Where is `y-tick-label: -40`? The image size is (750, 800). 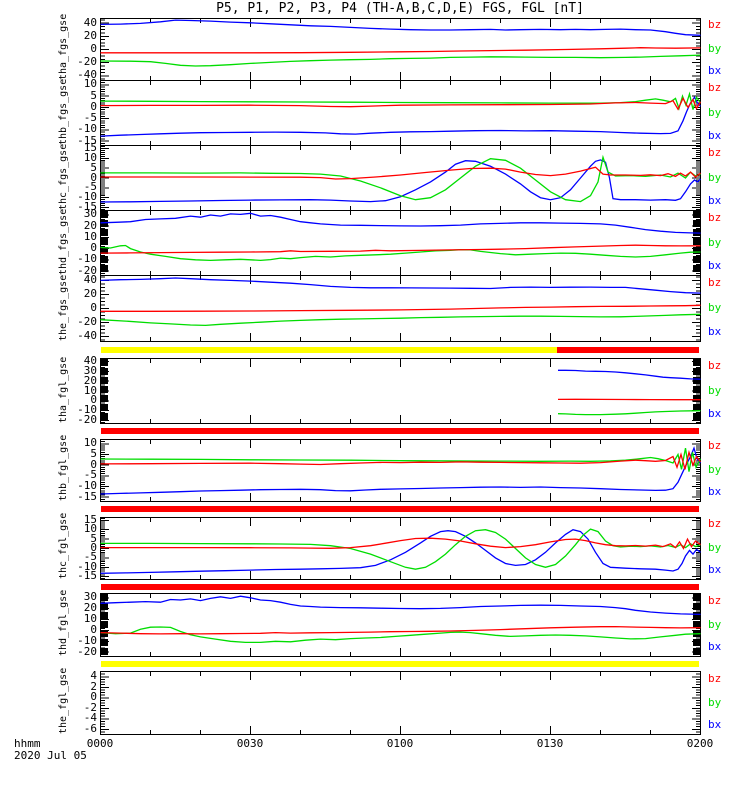 y-tick-label: -40 is located at coordinates (87, 336).